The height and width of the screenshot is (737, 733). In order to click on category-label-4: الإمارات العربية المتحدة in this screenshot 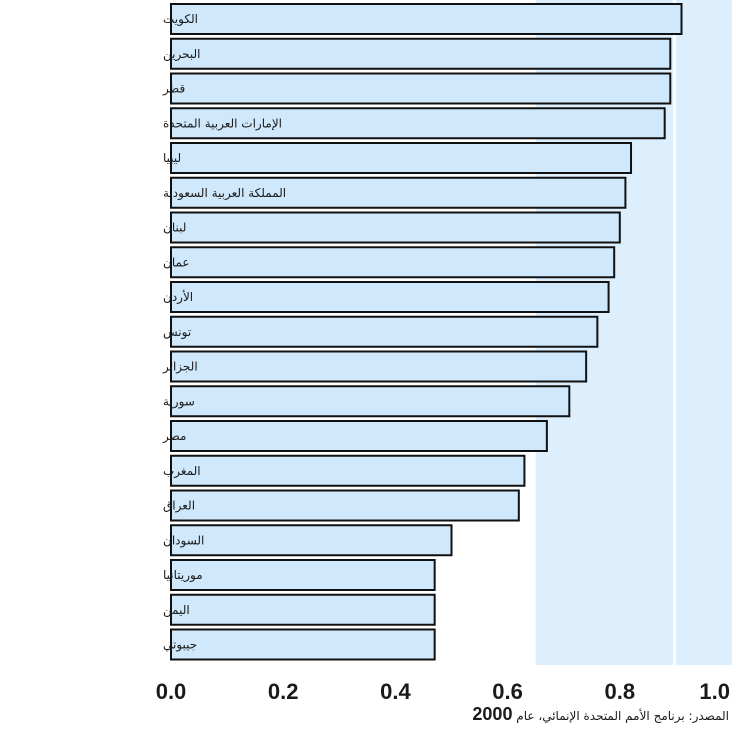, I will do `click(222, 123)`.